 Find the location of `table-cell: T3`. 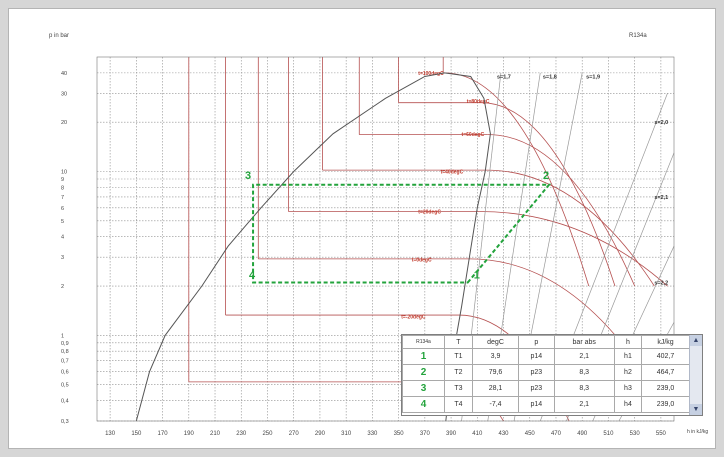

table-cell: T3 is located at coordinates (458, 388).